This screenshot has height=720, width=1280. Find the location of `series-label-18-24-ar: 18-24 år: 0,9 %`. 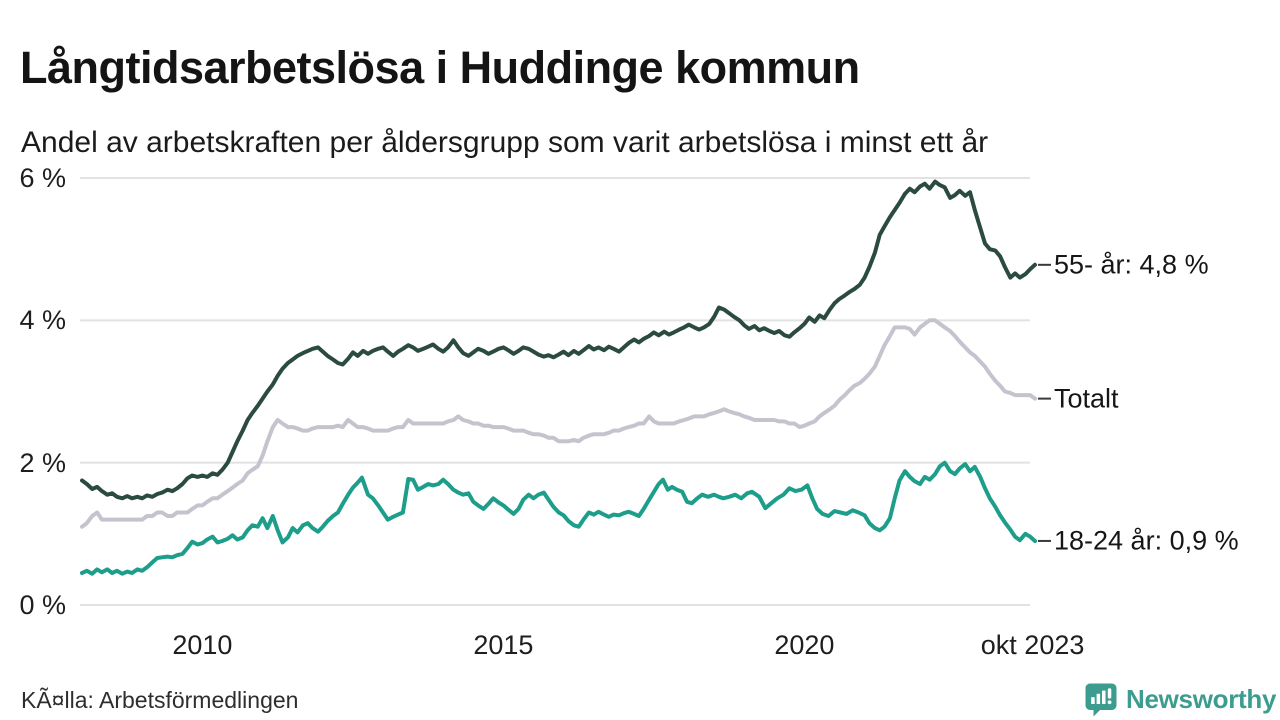

series-label-18-24-ar: 18-24 år: 0,9 % is located at coordinates (1146, 540).